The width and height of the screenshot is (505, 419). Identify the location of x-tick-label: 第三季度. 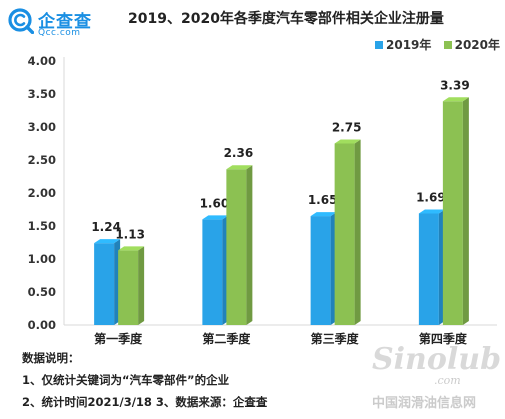
(335, 338).